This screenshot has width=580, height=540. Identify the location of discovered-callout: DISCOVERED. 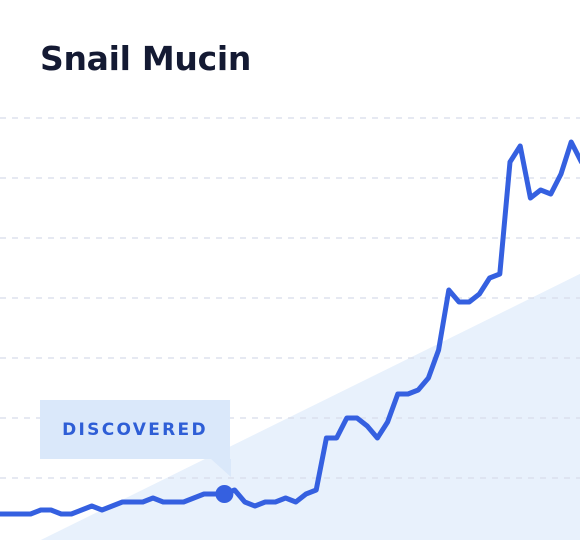
(135, 429).